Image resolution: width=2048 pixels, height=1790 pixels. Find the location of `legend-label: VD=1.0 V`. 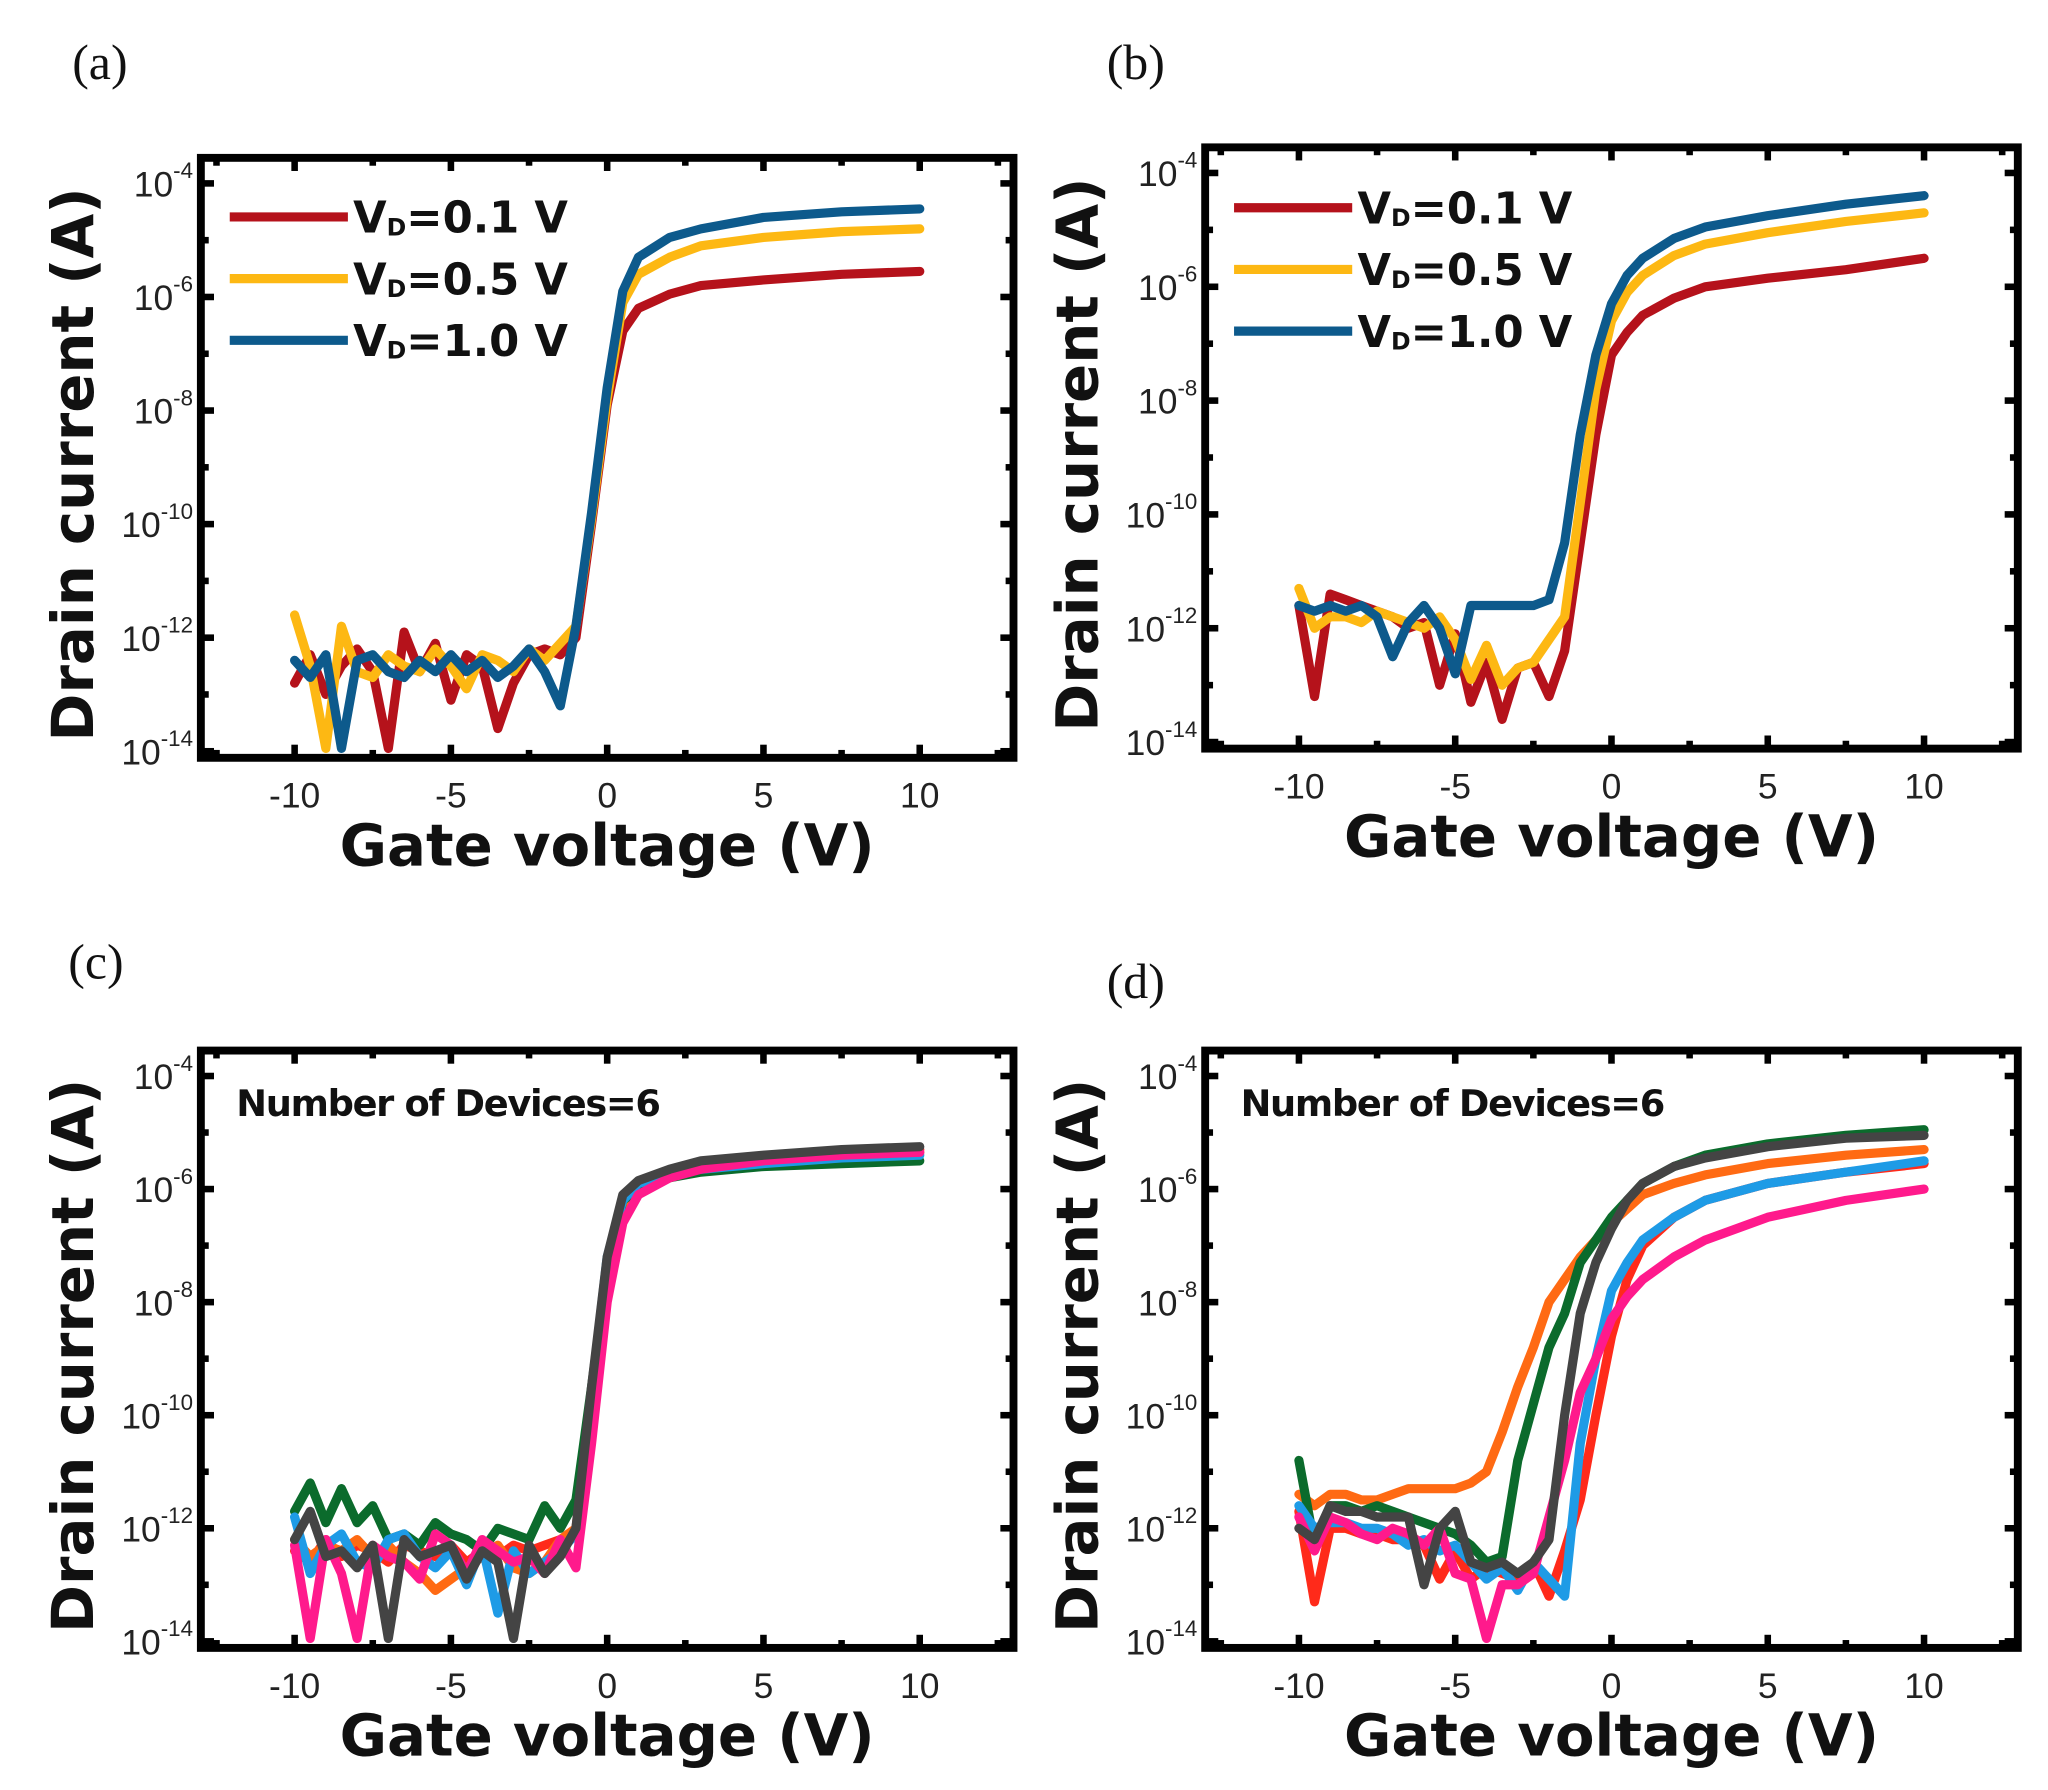

legend-label: VD=1.0 V is located at coordinates (1464, 333).